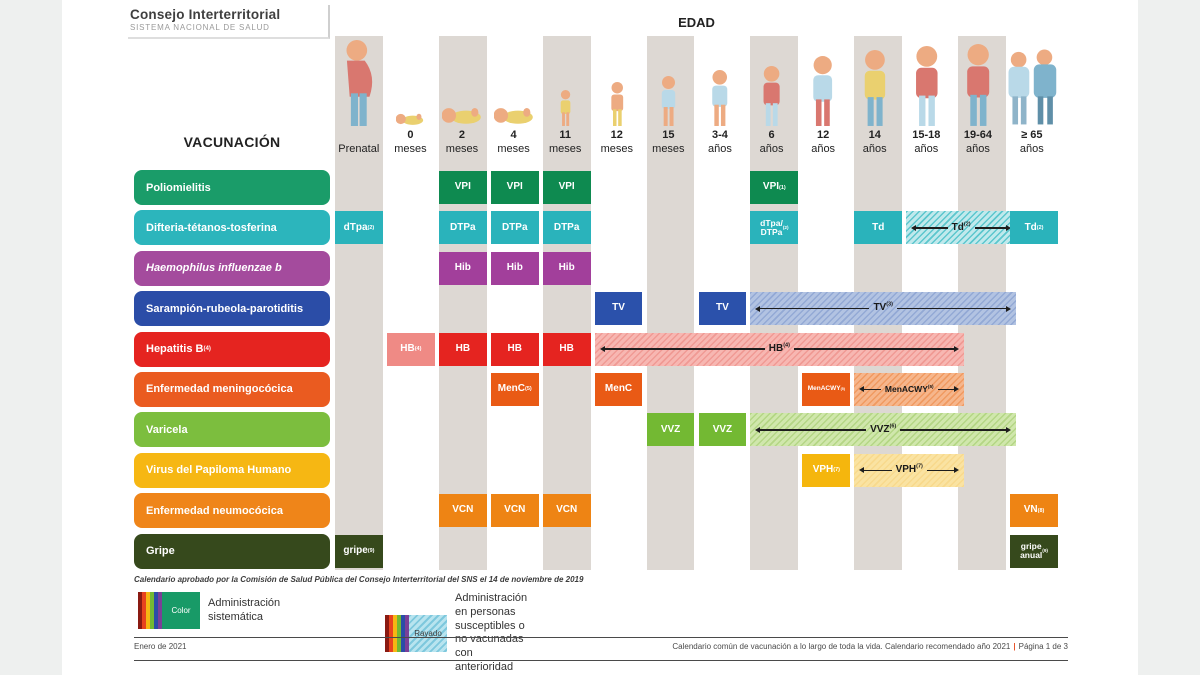 This screenshot has width=1200, height=675. What do you see at coordinates (668, 135) in the screenshot?
I see `age-label-line1: 15` at bounding box center [668, 135].